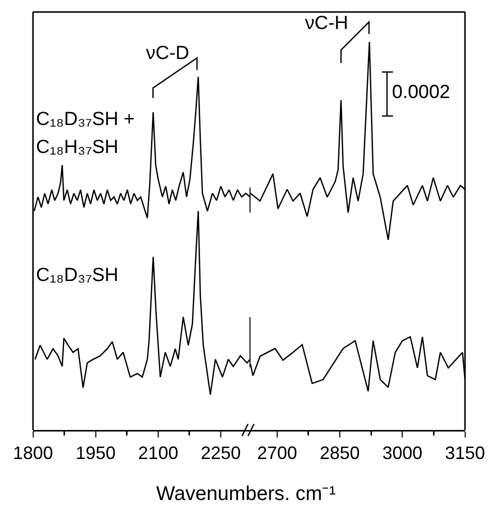 The image size is (492, 521). Describe the element at coordinates (168, 54) in the screenshot. I see `text: νC-D` at that location.